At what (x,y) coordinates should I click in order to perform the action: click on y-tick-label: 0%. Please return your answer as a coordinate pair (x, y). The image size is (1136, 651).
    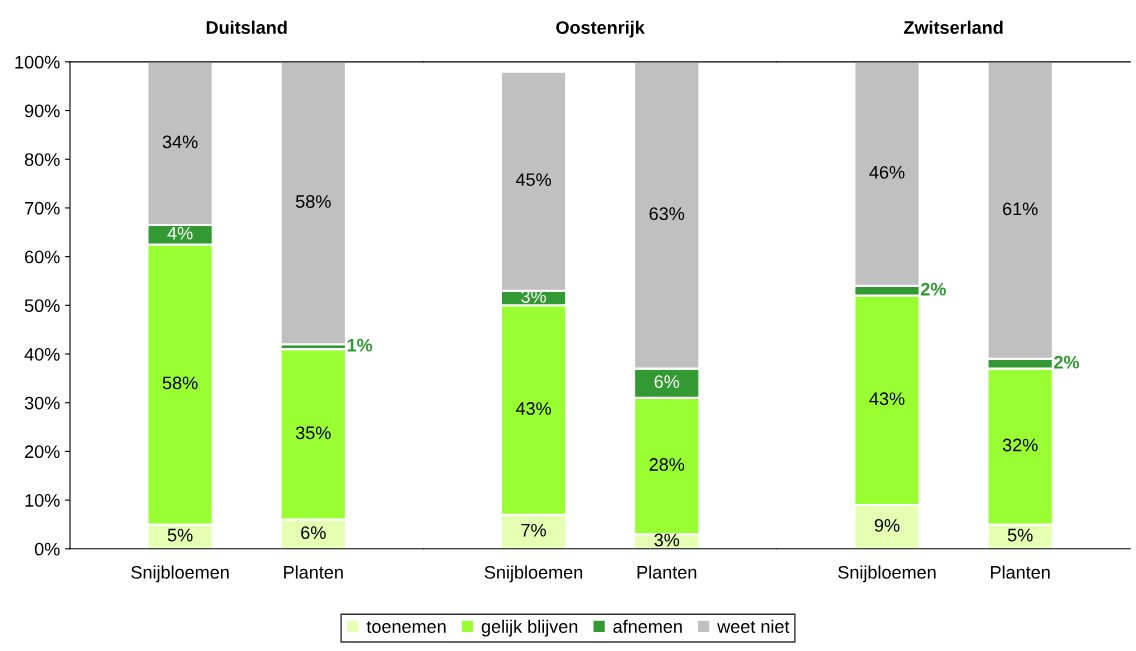
    Looking at the image, I should click on (47, 549).